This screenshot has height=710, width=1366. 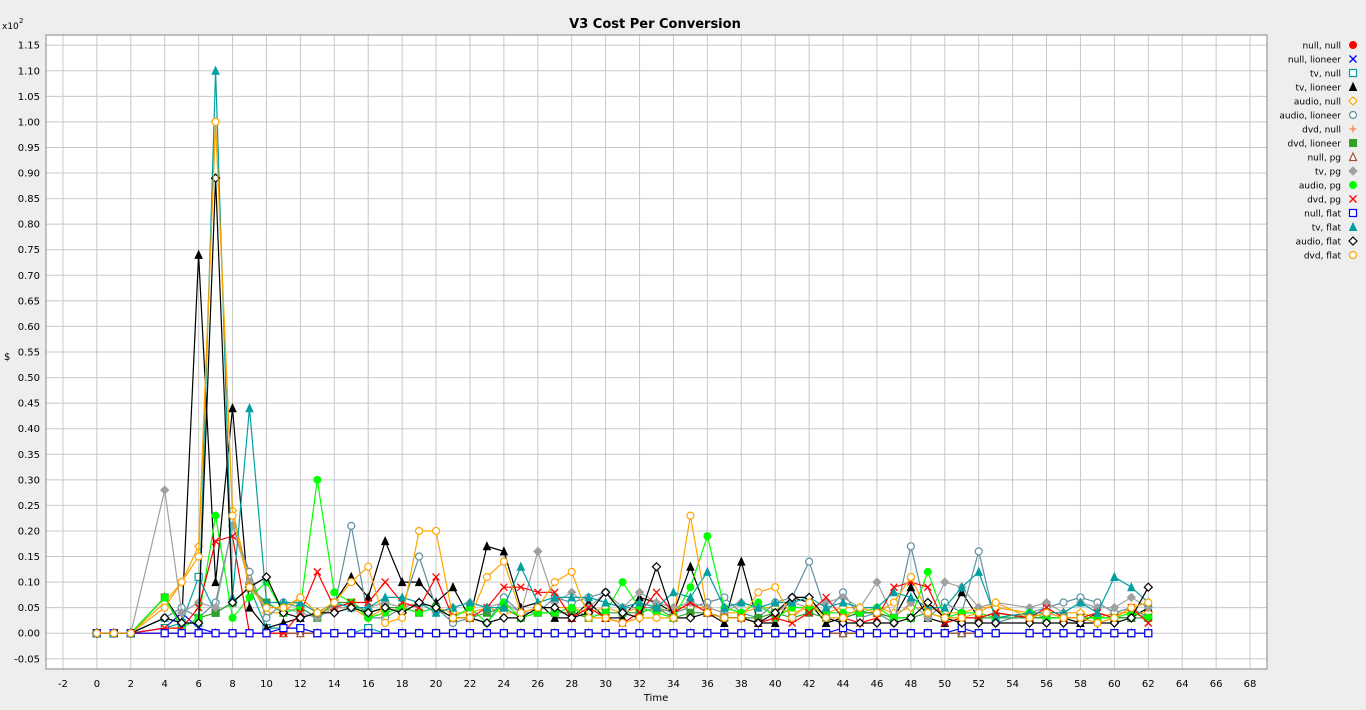 What do you see at coordinates (300, 684) in the screenshot?
I see `x-tick-label: 12` at bounding box center [300, 684].